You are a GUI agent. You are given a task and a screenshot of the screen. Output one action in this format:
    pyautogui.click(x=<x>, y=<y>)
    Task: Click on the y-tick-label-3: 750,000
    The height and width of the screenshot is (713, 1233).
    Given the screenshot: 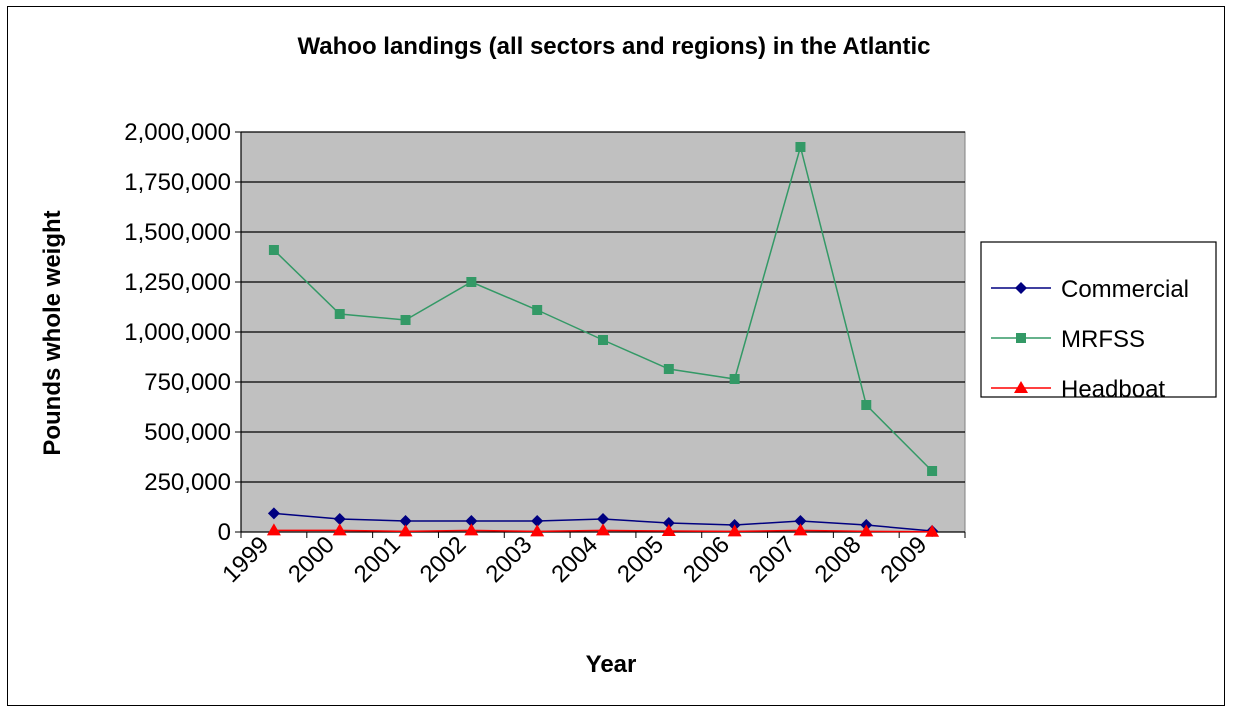 What is the action you would take?
    pyautogui.click(x=187, y=382)
    